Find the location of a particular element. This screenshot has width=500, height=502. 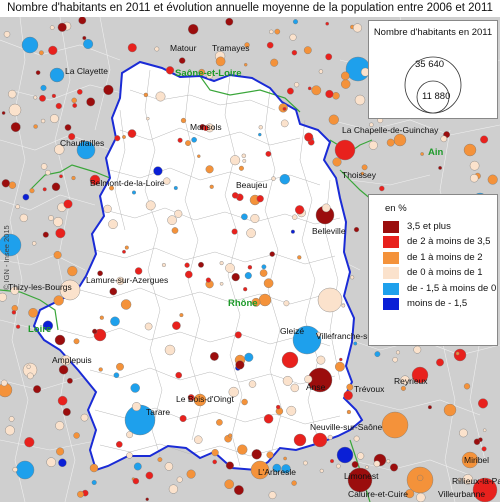

place-label: Thizy-les-Bourgs is located at coordinates (40, 287).